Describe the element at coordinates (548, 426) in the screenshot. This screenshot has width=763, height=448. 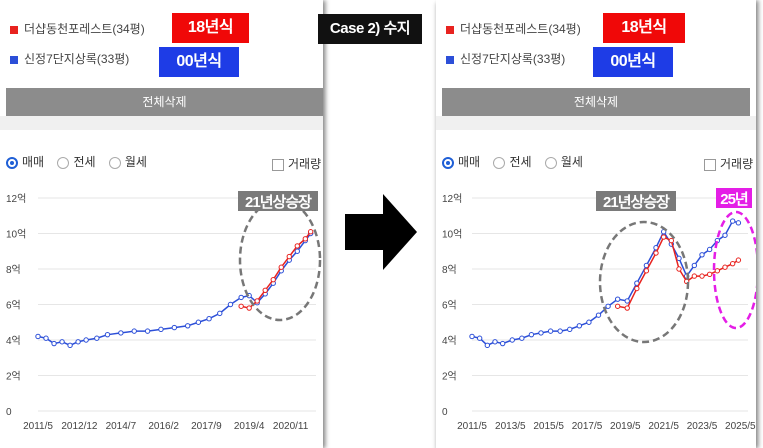
I see `x-tick-label: 2015/5` at that location.